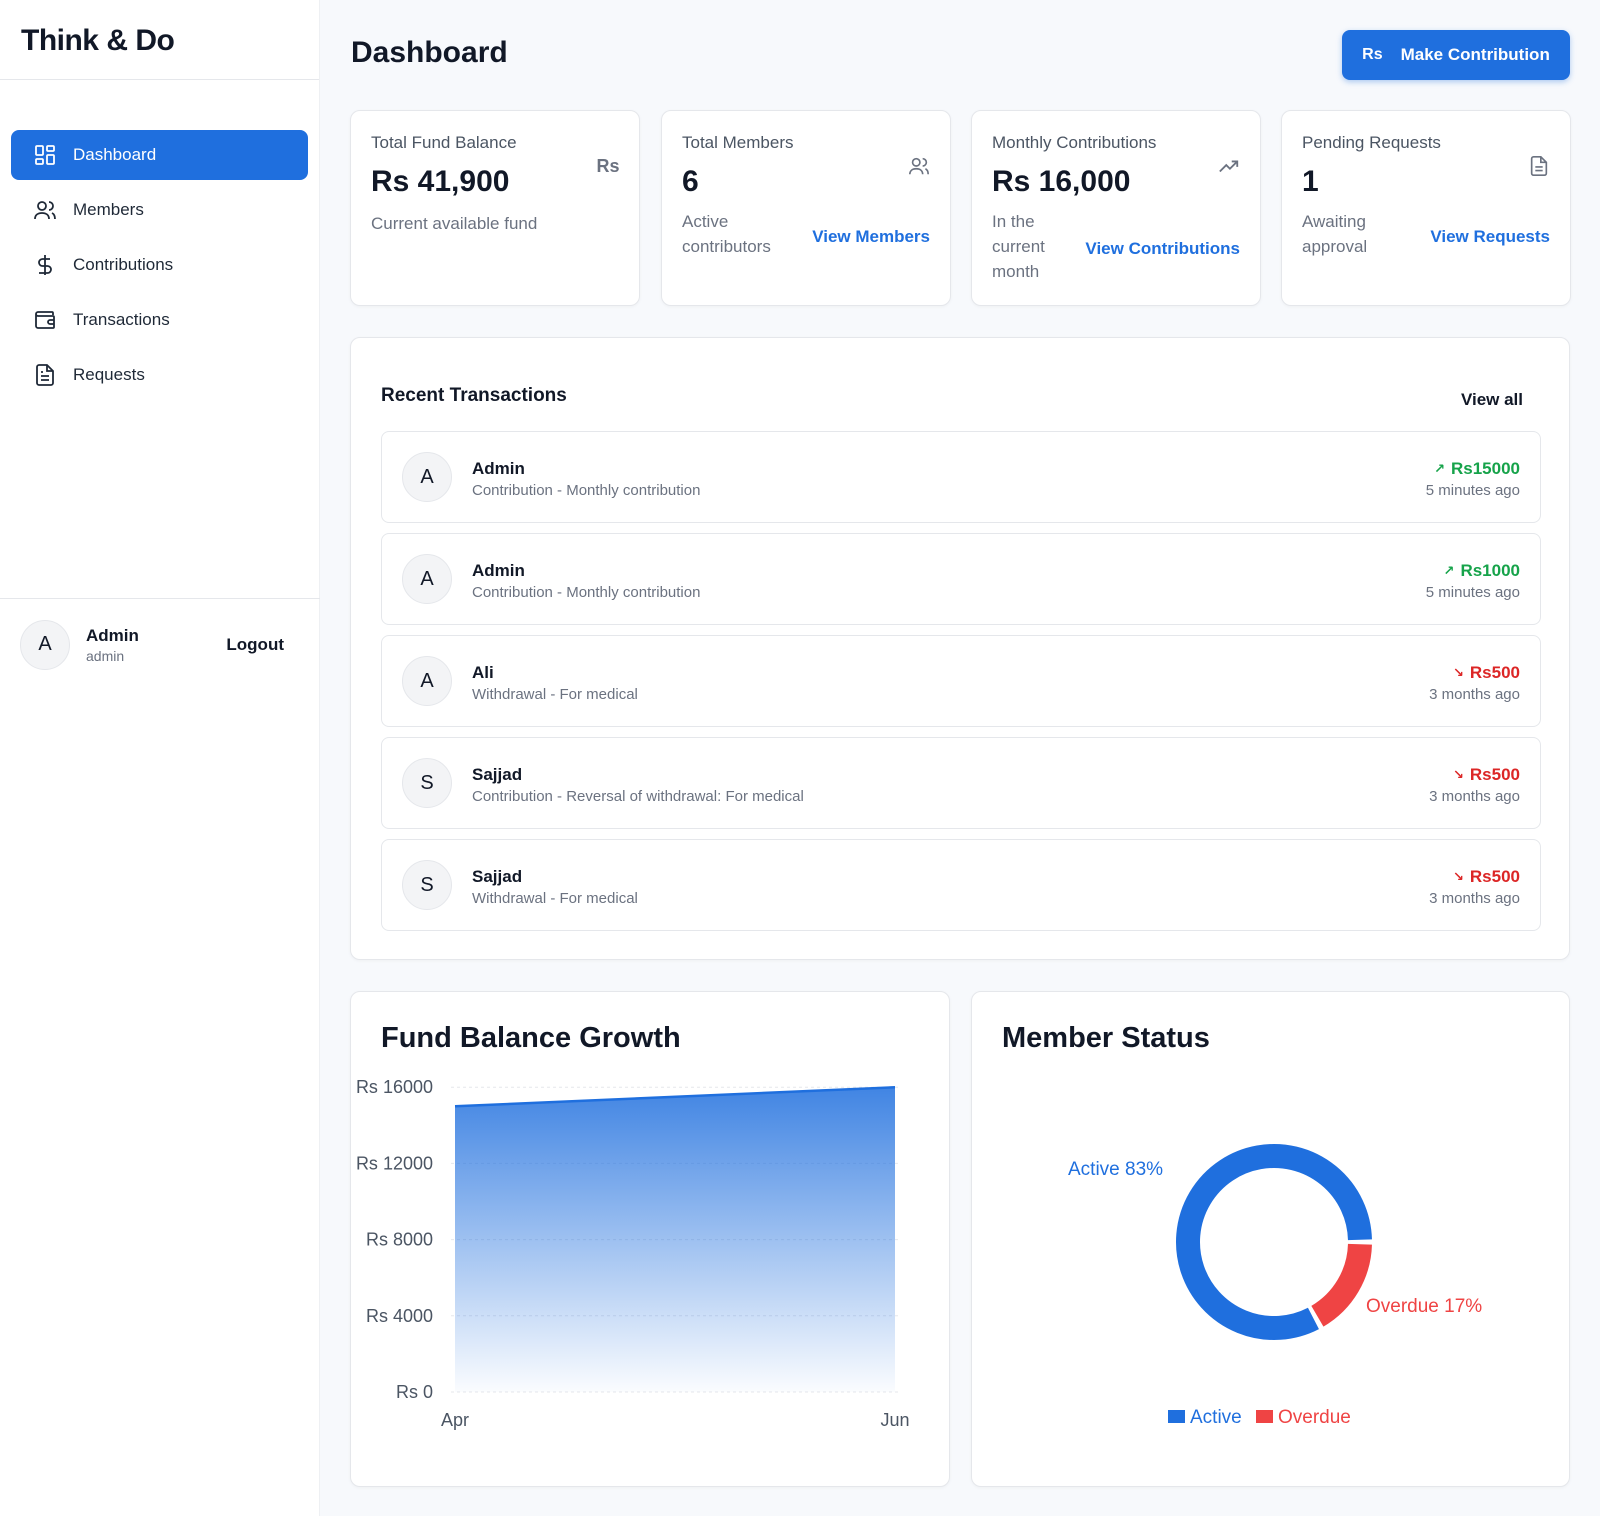 The width and height of the screenshot is (1600, 1516). What do you see at coordinates (454, 223) in the screenshot?
I see `stat-desc: Current available fund` at bounding box center [454, 223].